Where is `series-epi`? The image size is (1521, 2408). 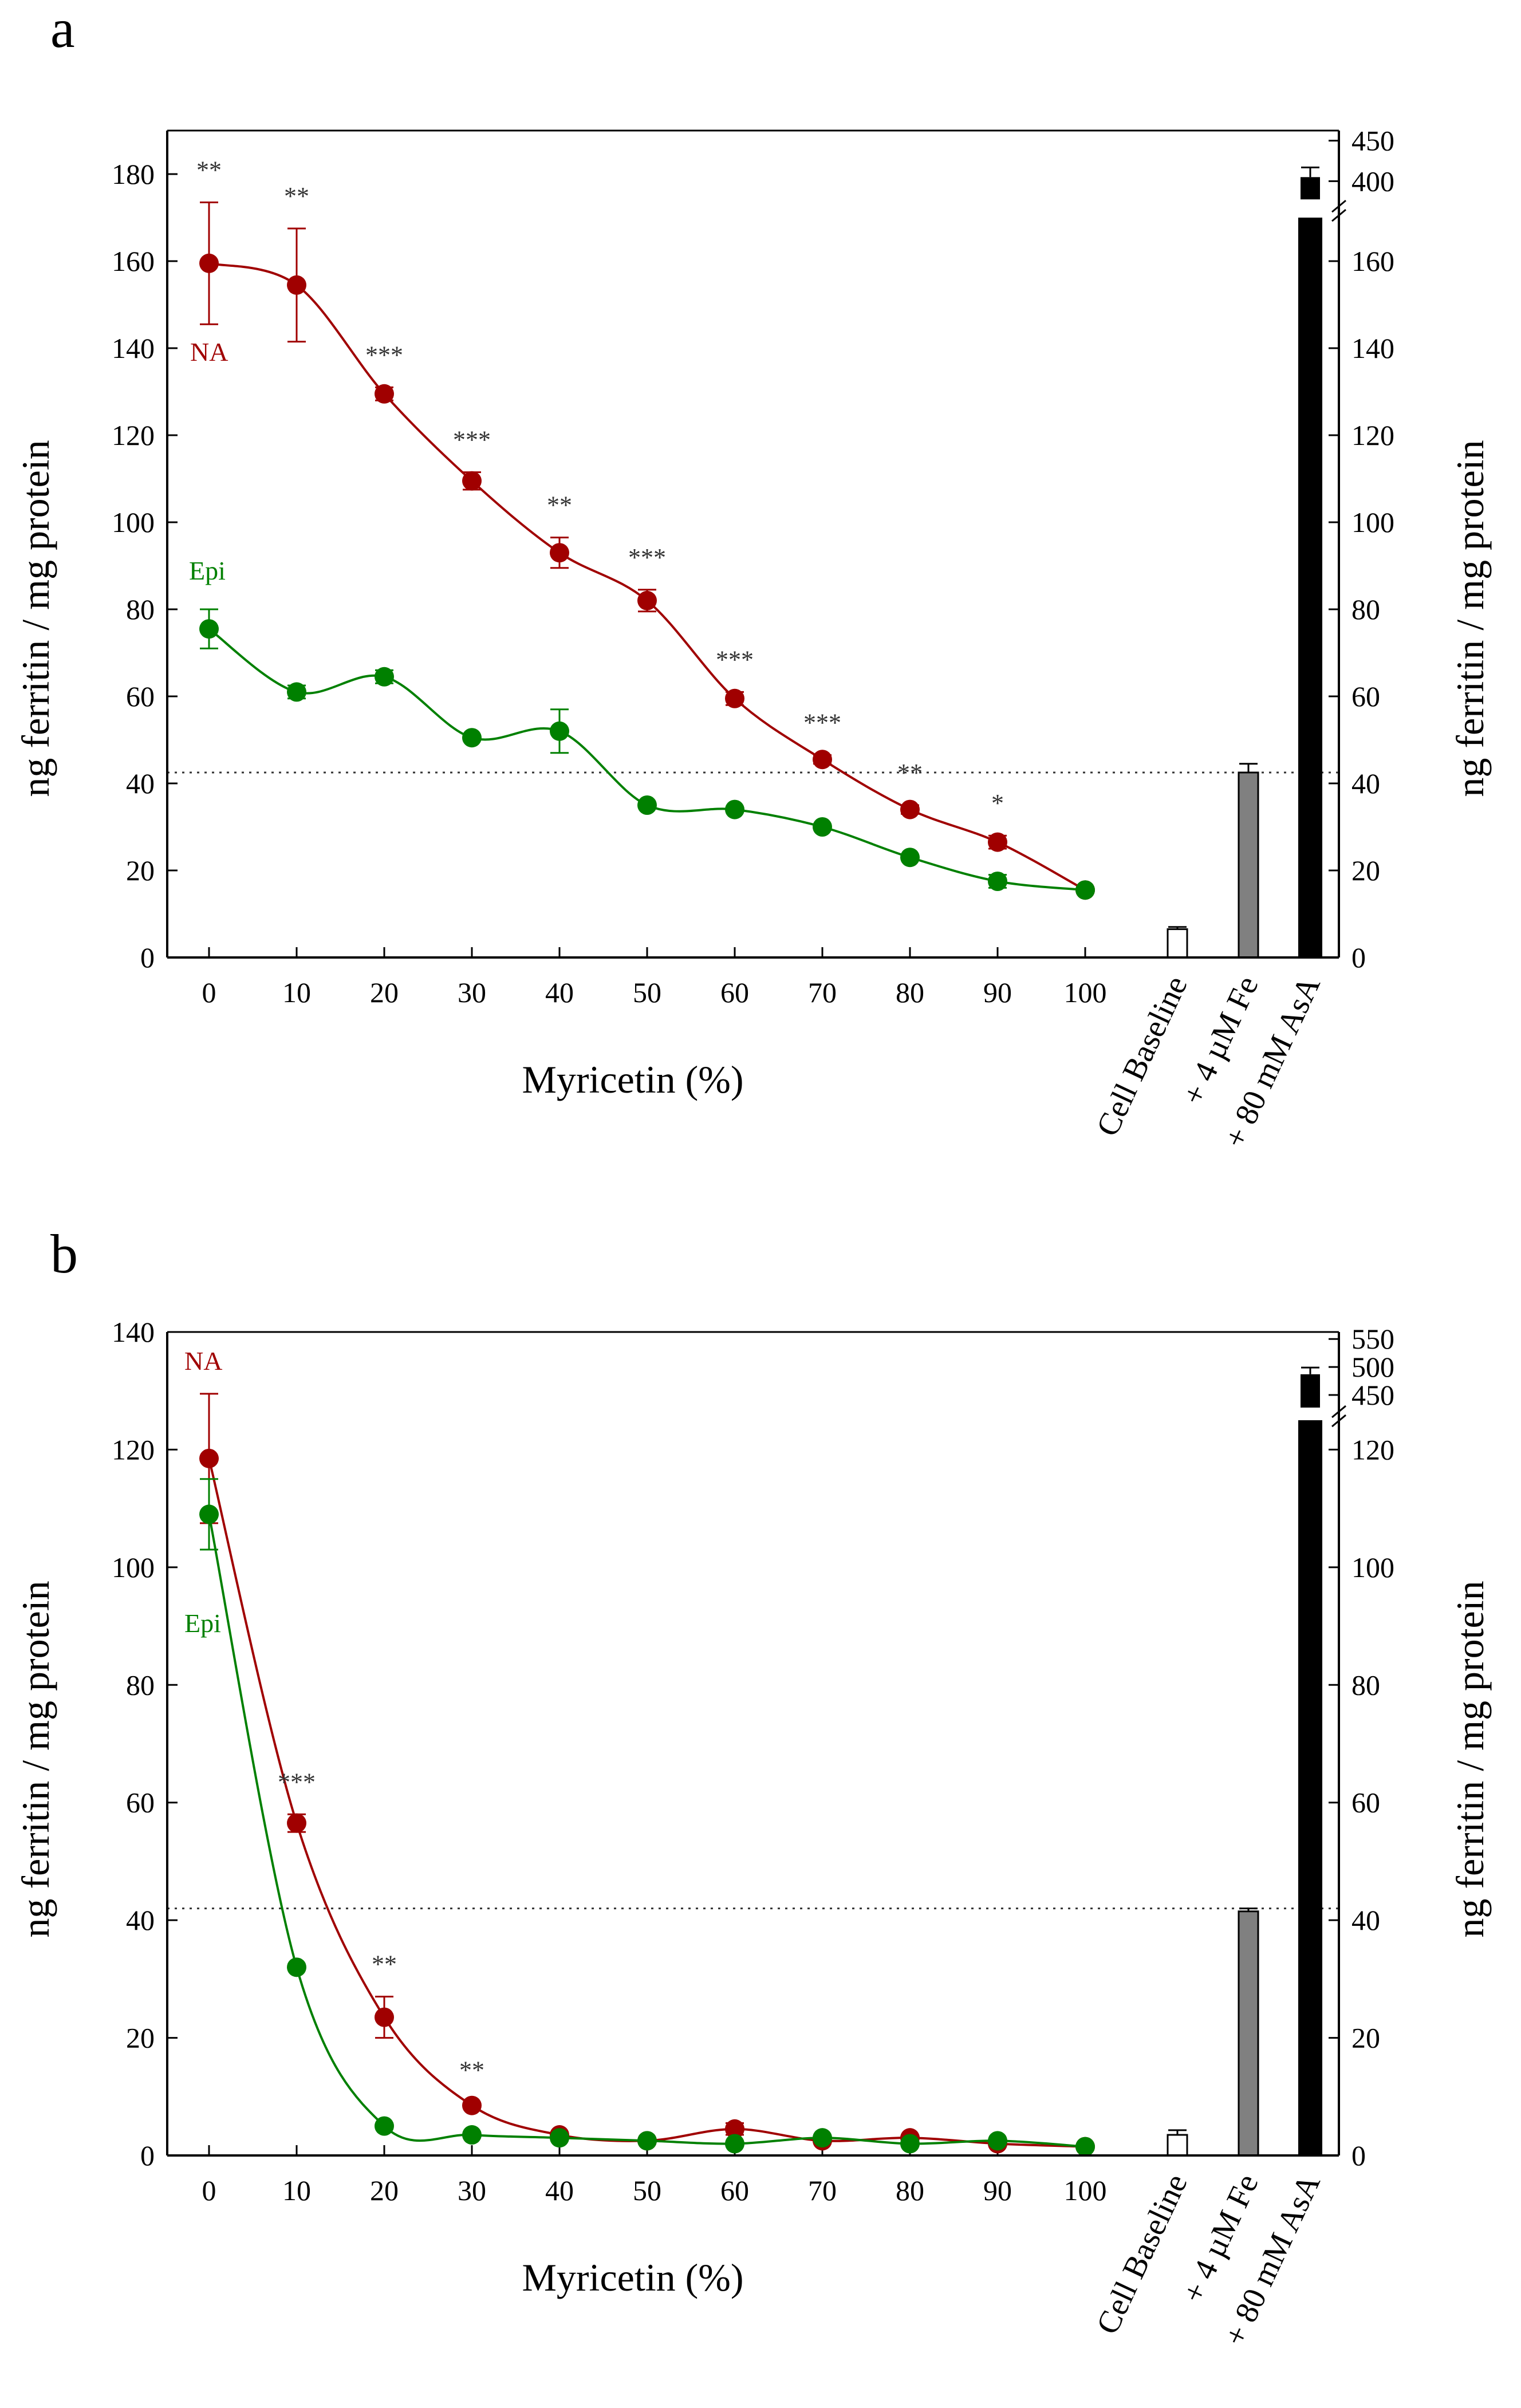 series-epi is located at coordinates (647, 754).